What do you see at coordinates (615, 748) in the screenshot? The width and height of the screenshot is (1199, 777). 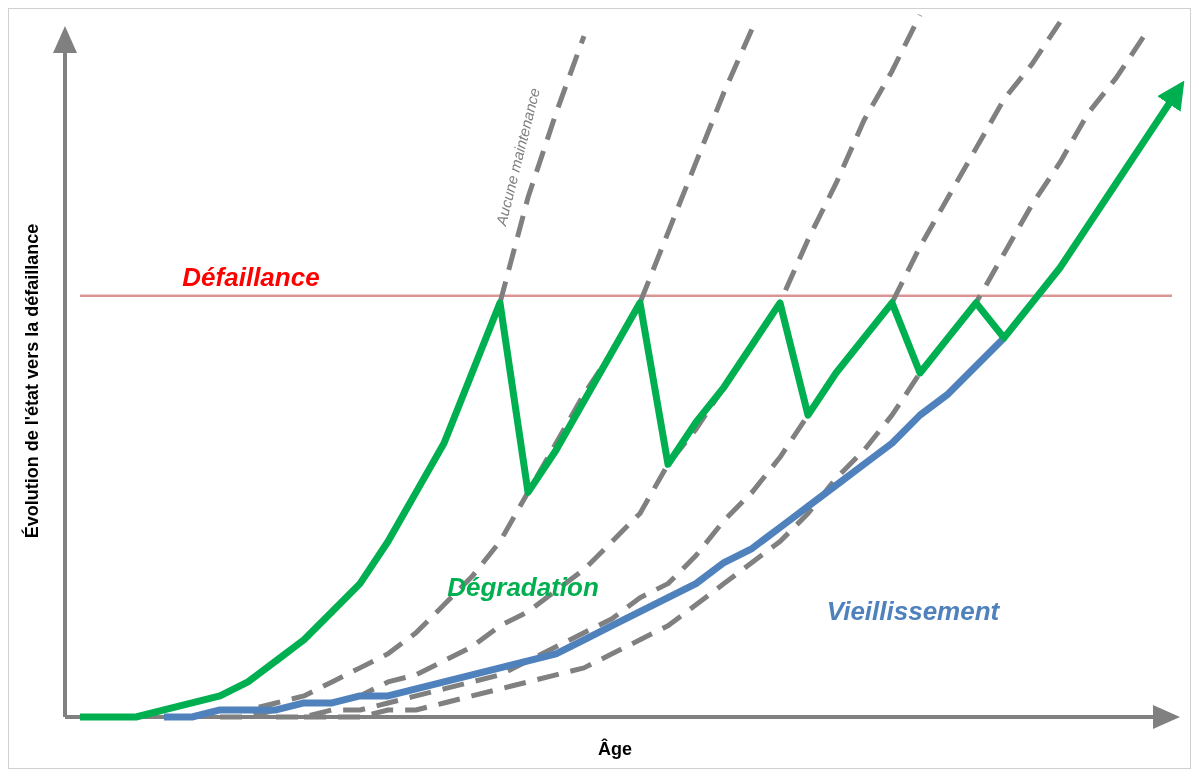 I see `x-axis-title: Âge` at bounding box center [615, 748].